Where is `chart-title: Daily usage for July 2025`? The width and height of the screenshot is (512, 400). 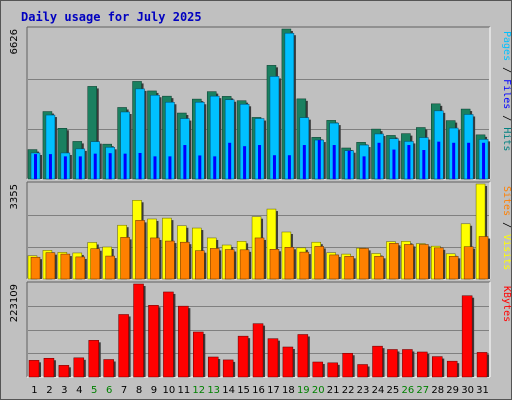
chart-title: Daily usage for July 2025 is located at coordinates (111, 17).